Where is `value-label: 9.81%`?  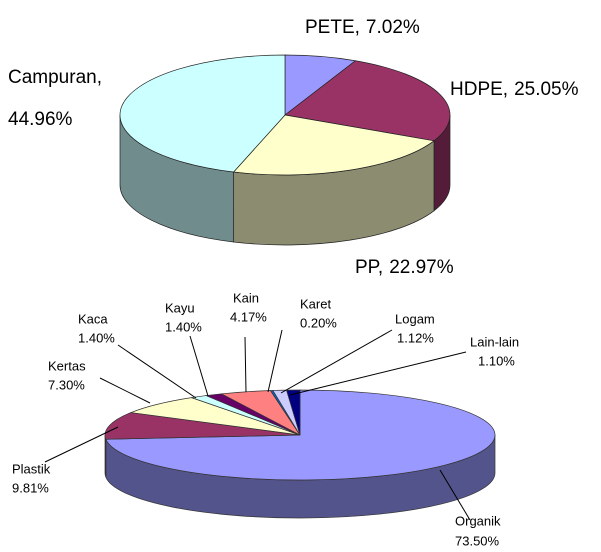 value-label: 9.81% is located at coordinates (30, 487).